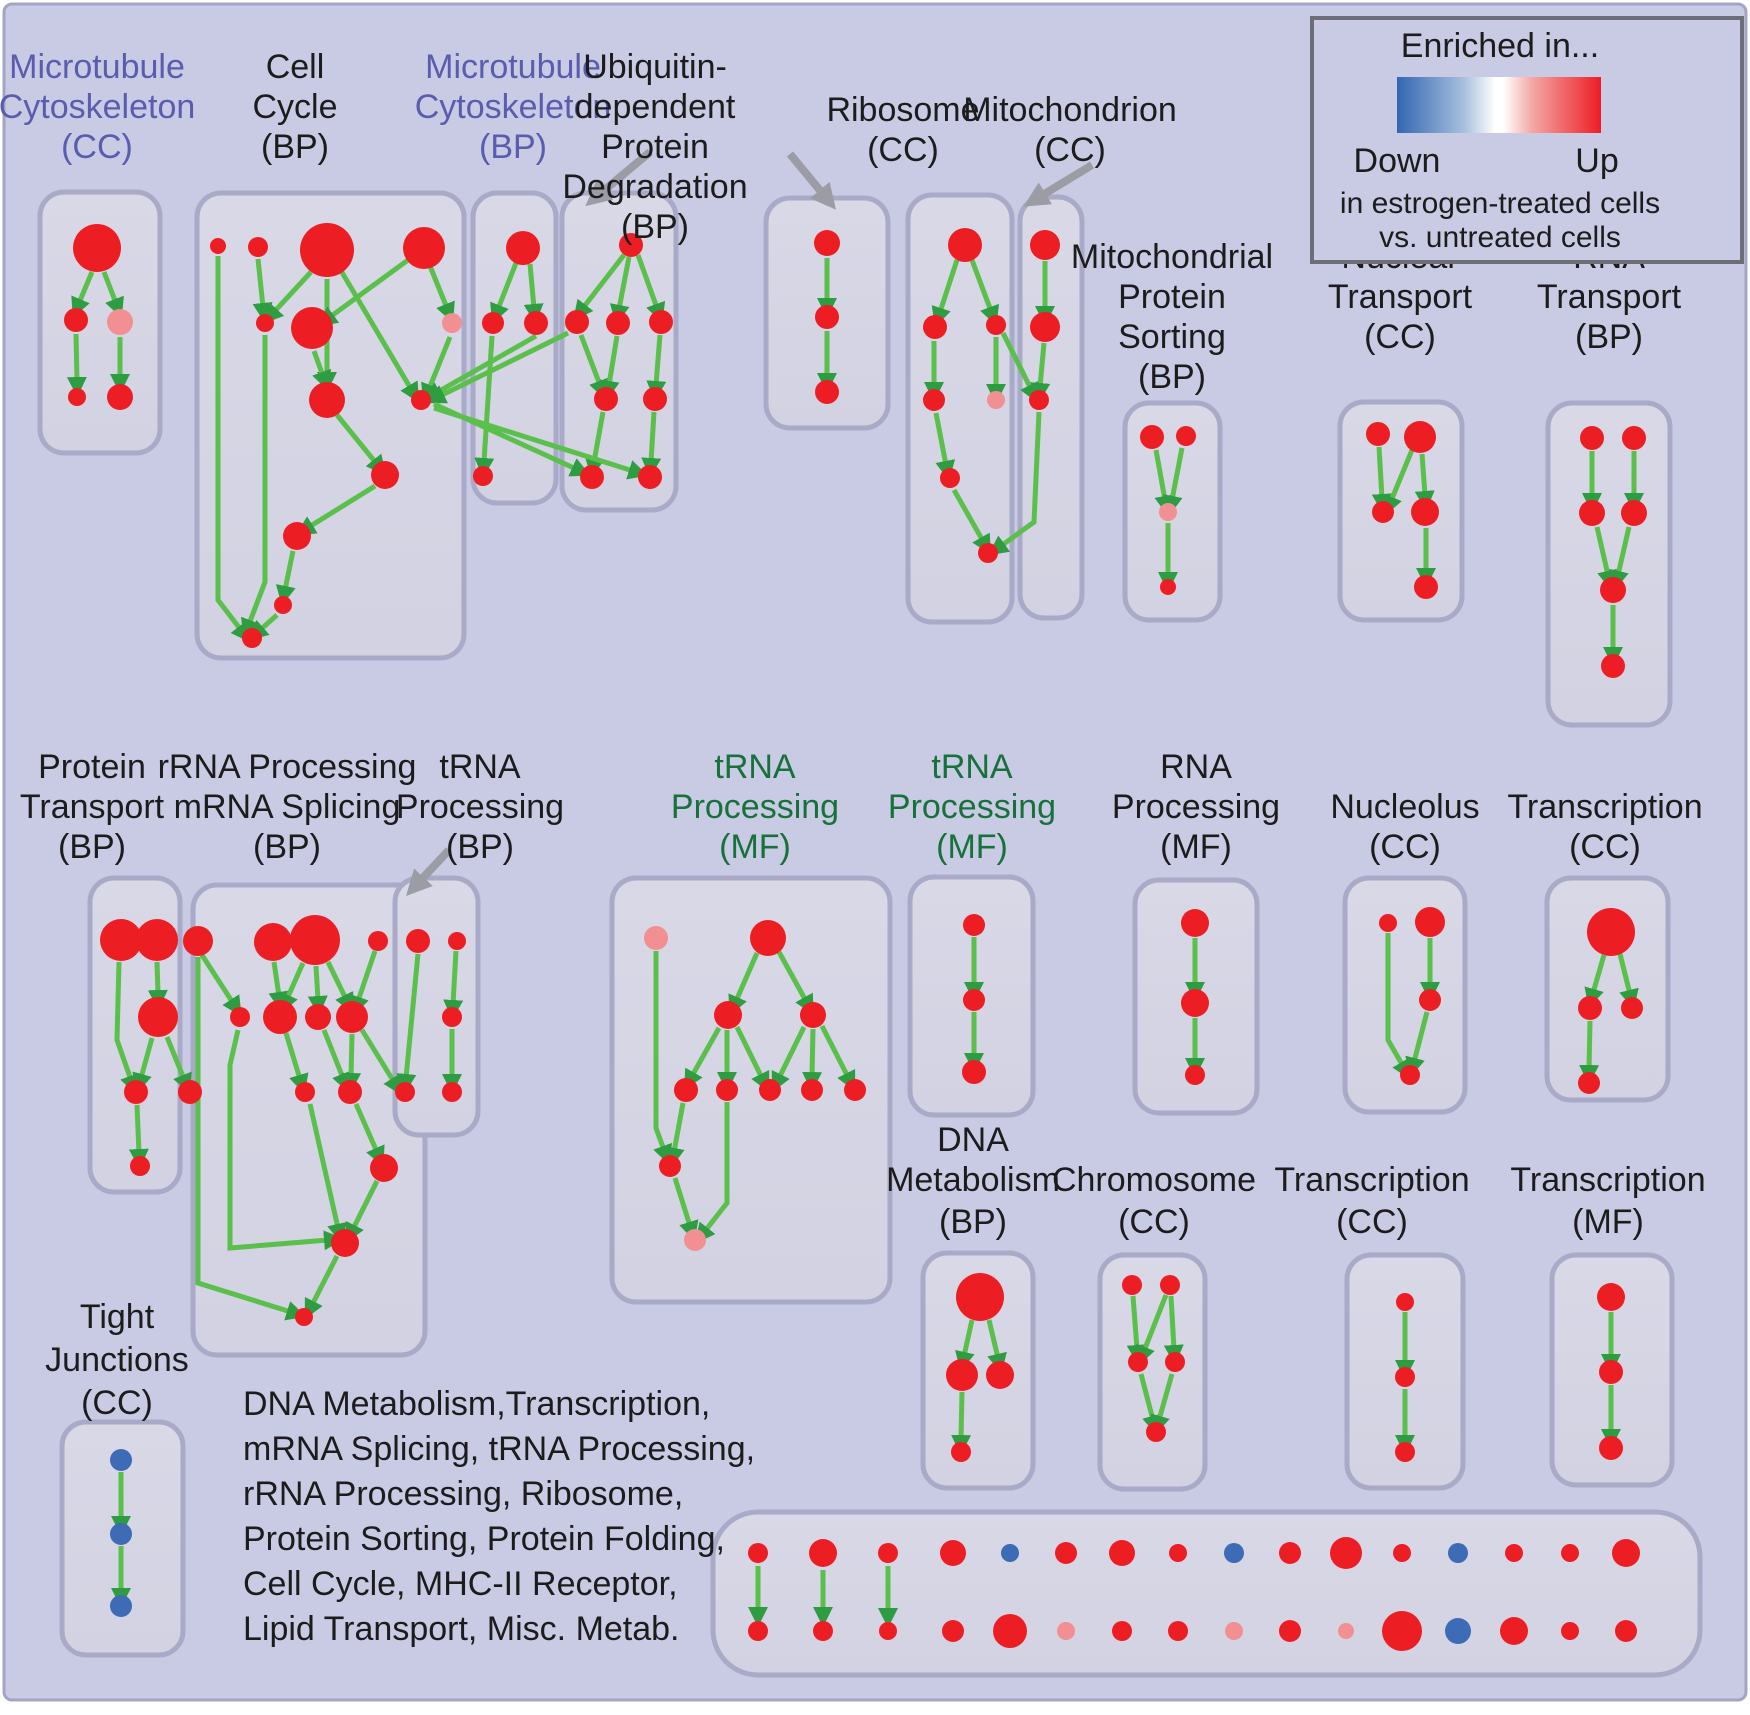 The width and height of the screenshot is (1750, 1715). What do you see at coordinates (1195, 923) in the screenshot?
I see `rna-processing-mf-node` at bounding box center [1195, 923].